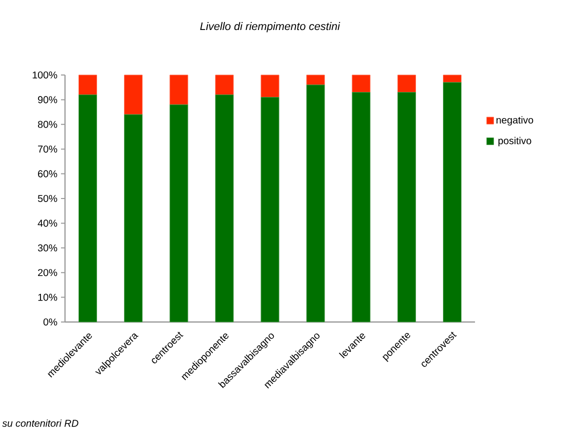 The image size is (574, 430). I want to click on y-tick-label: 90%, so click(48, 100).